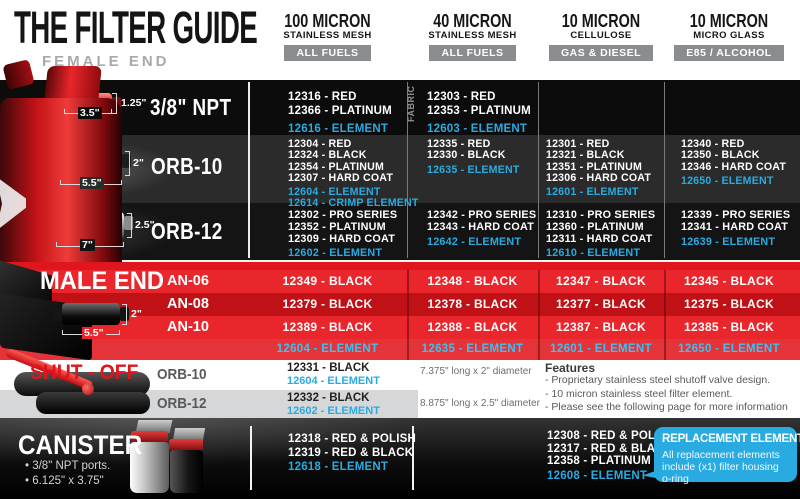  What do you see at coordinates (188, 304) in the screenshot?
I see `row-label-an08: AN-08` at bounding box center [188, 304].